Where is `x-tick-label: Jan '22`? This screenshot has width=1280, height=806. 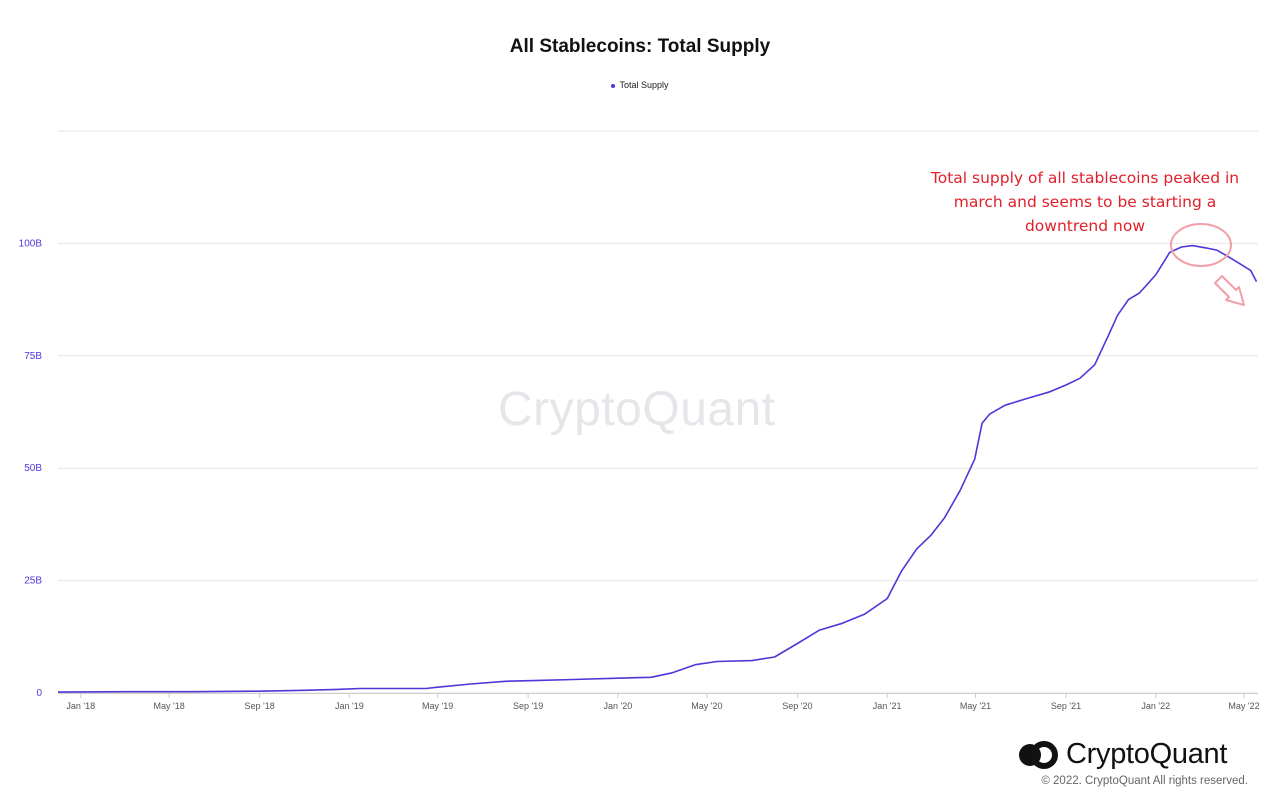
x-tick-label: Jan '22 is located at coordinates (1155, 706).